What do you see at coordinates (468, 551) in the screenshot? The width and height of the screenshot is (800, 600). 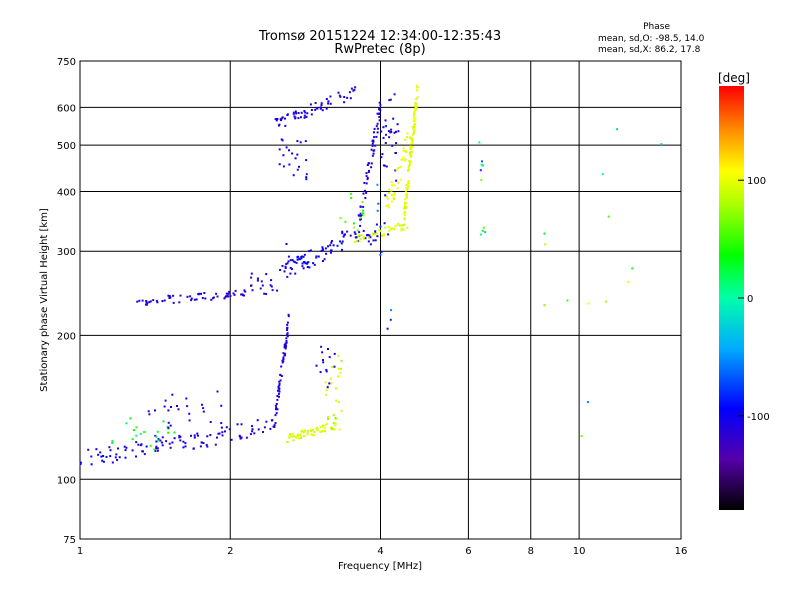 I see `x-tick-label: 6` at bounding box center [468, 551].